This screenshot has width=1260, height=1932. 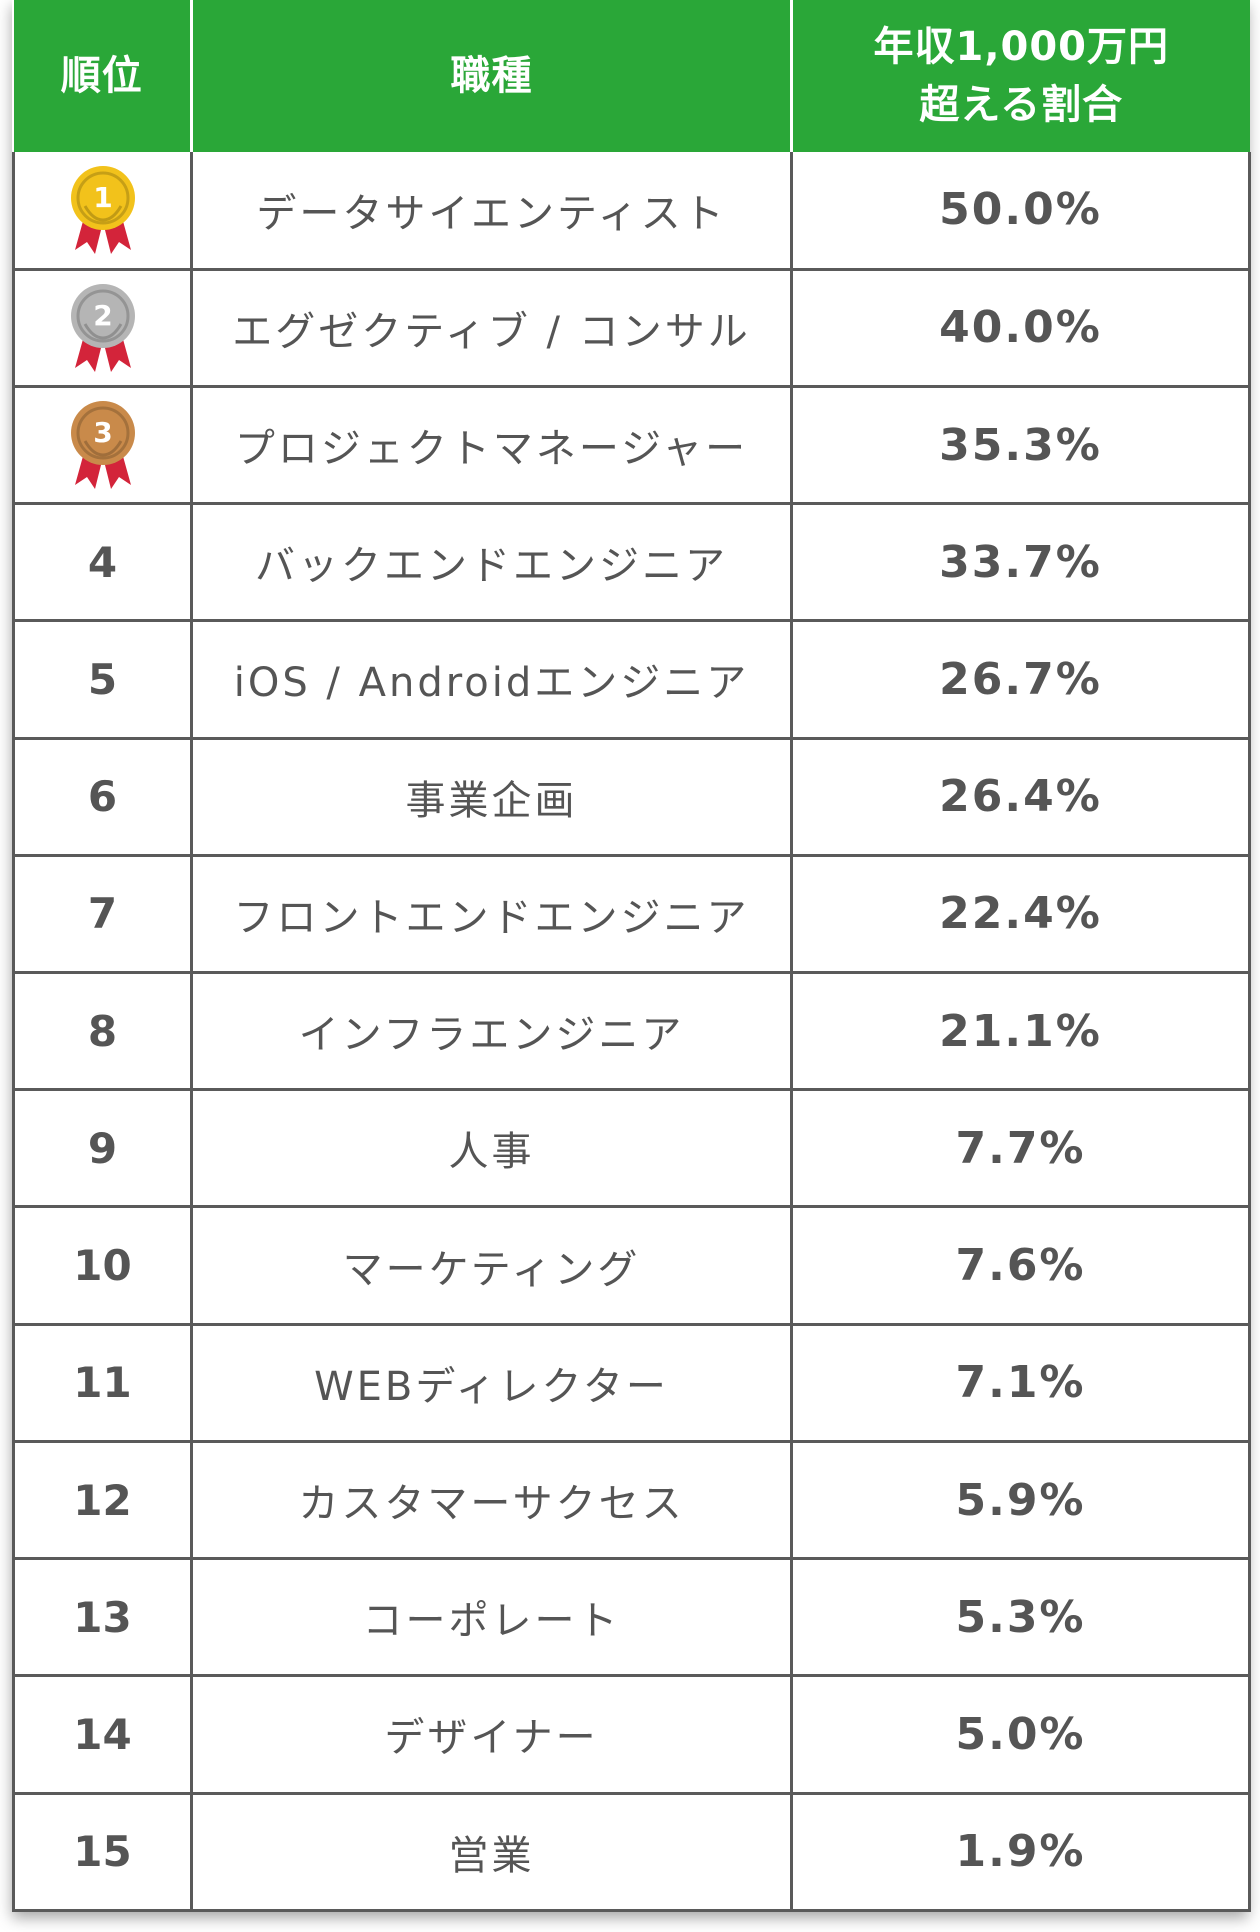 I want to click on percentage-cell: 5.9%, so click(x=1020, y=1500).